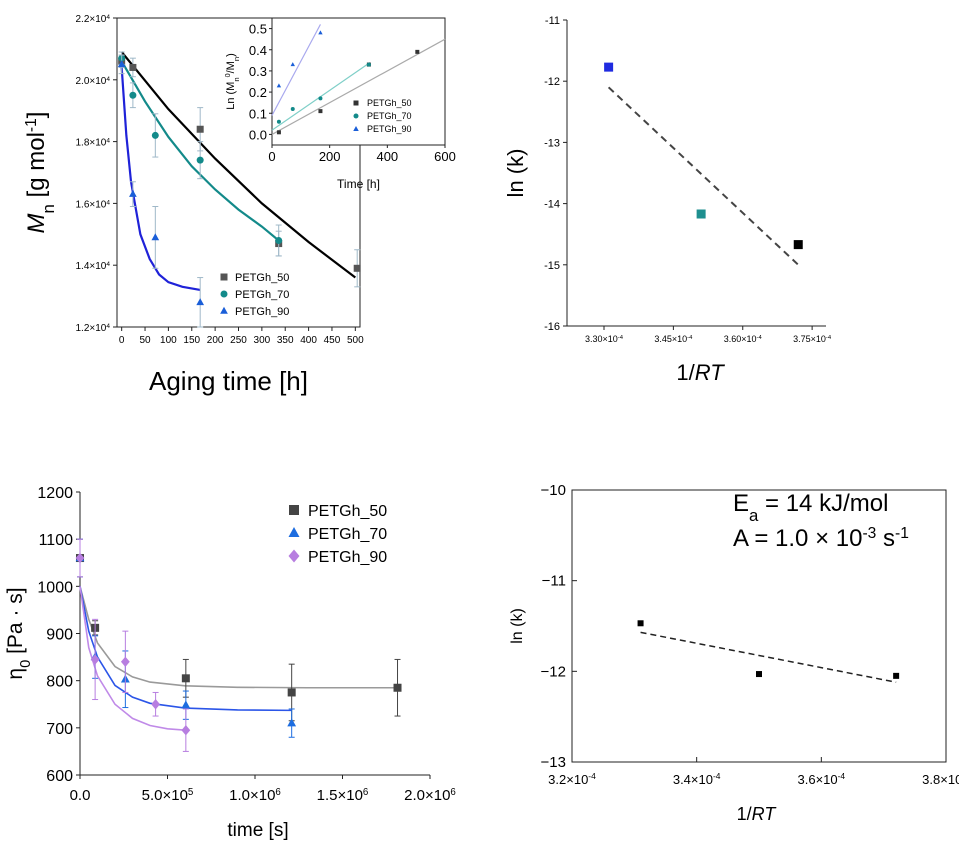  What do you see at coordinates (258, 113) in the screenshot?
I see `y-tick-label: 0.1` at bounding box center [258, 113].